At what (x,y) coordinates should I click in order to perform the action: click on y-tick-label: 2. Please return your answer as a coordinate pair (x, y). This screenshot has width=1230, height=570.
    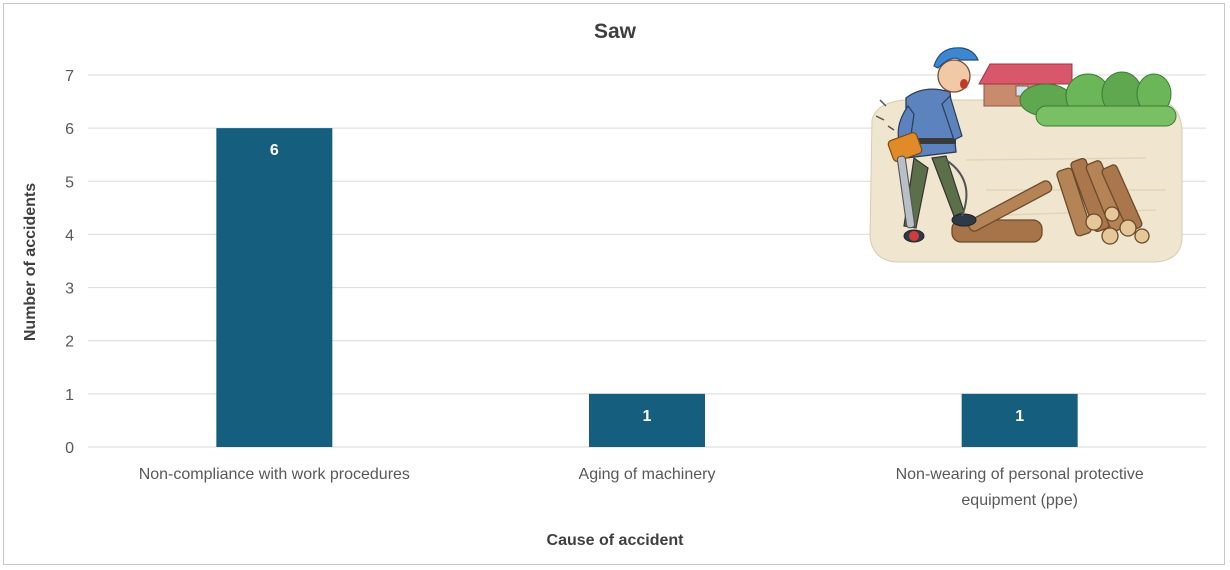
    Looking at the image, I should click on (69, 342).